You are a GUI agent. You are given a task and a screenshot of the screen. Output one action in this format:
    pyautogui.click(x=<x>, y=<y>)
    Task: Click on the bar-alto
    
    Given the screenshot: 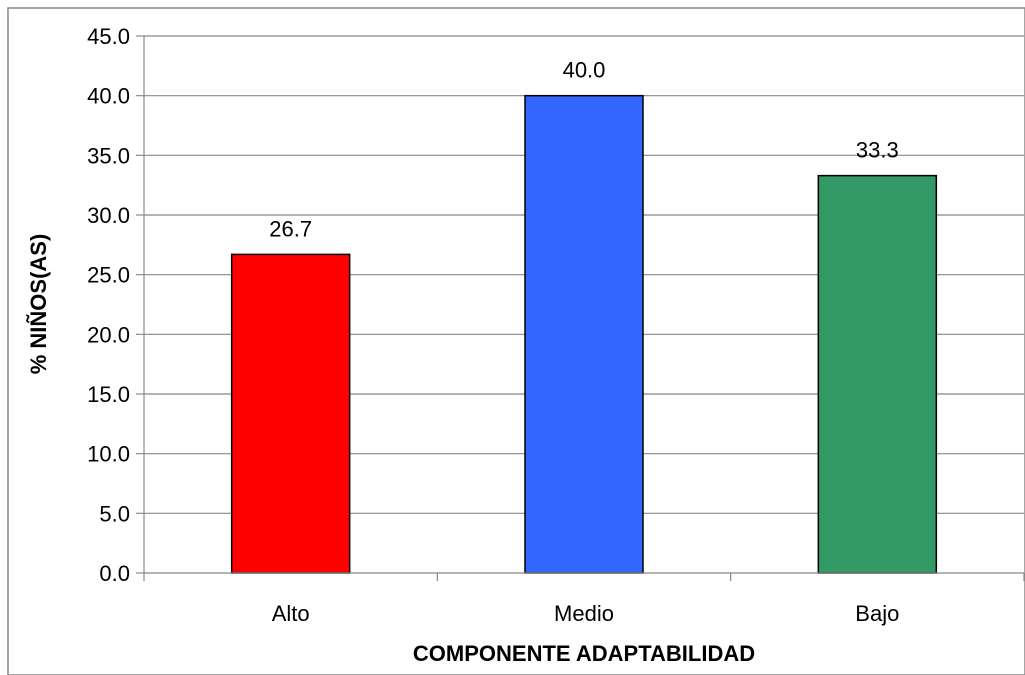 What is the action you would take?
    pyautogui.click(x=290, y=413)
    